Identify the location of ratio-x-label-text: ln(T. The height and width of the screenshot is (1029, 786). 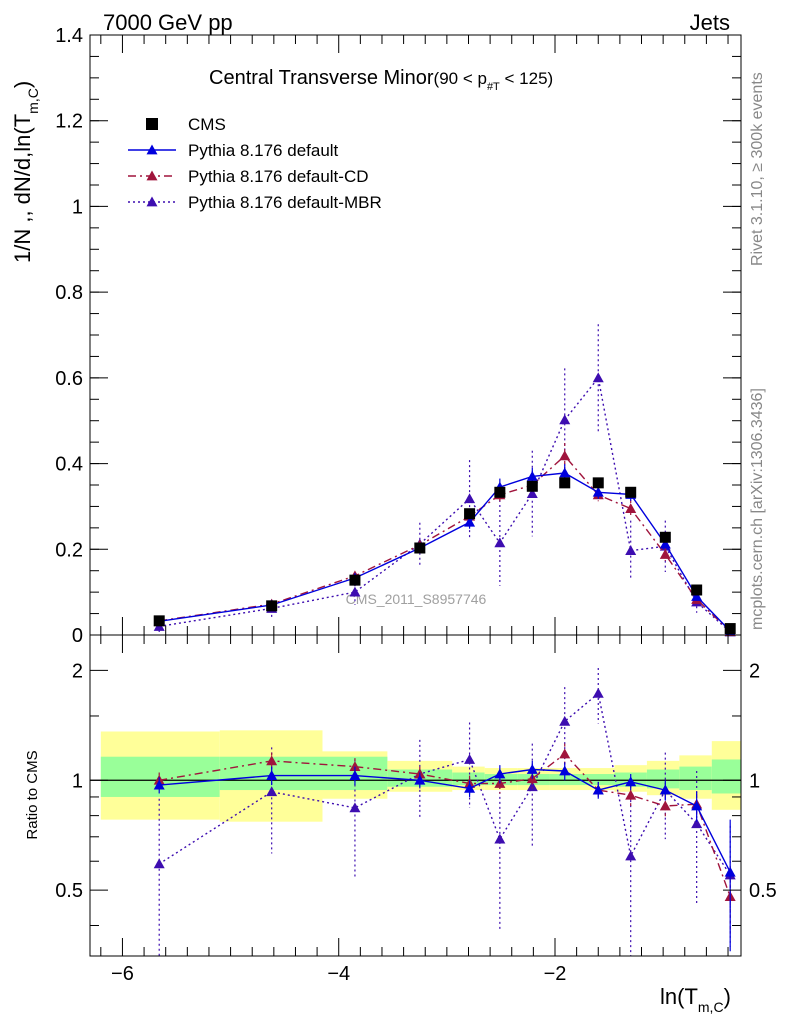
(679, 996).